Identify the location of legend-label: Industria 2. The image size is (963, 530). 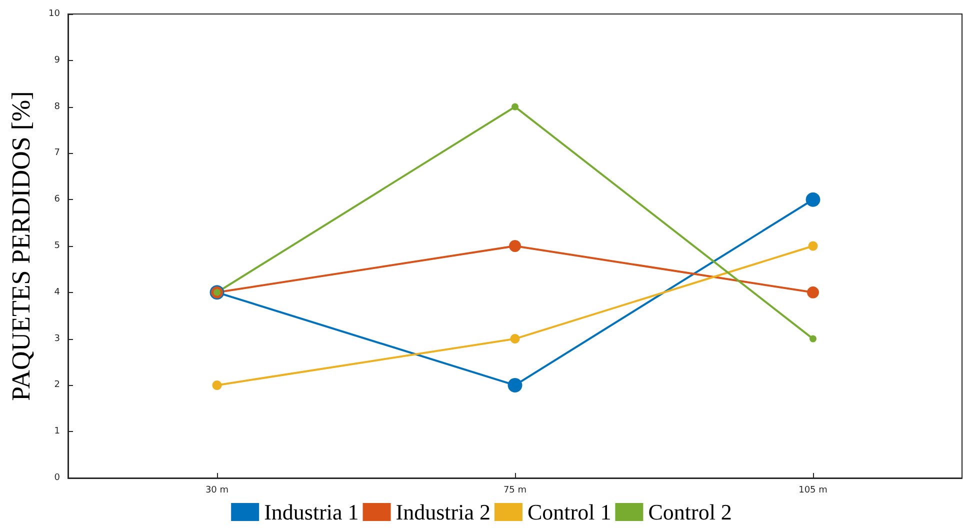
(443, 512).